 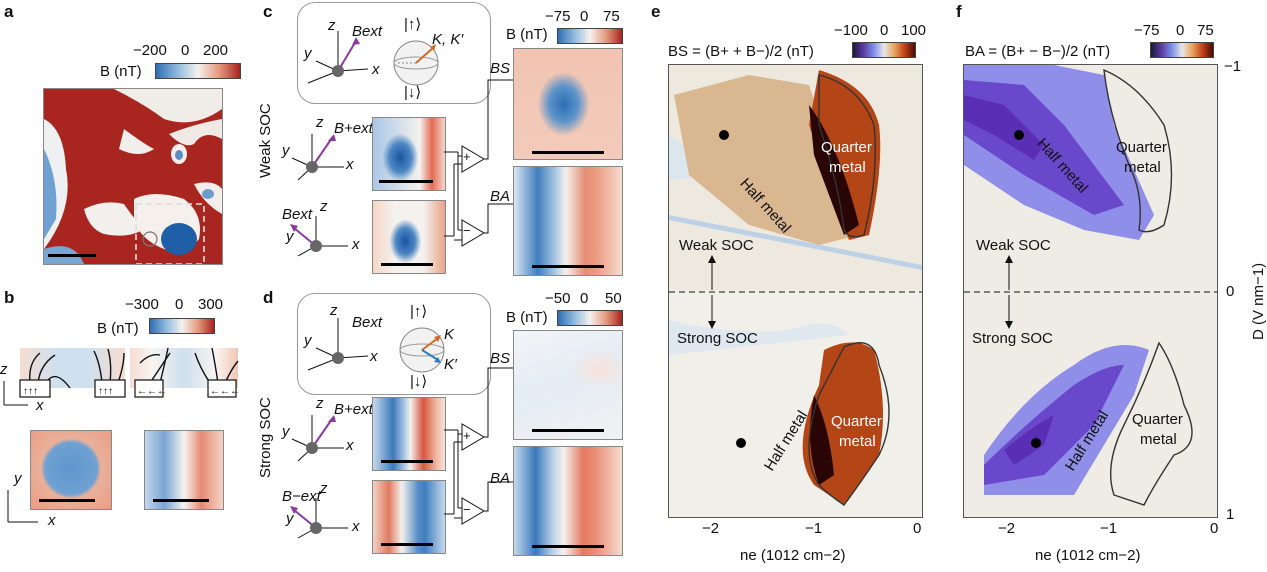 I want to click on map-d-bplus, so click(x=409, y=434).